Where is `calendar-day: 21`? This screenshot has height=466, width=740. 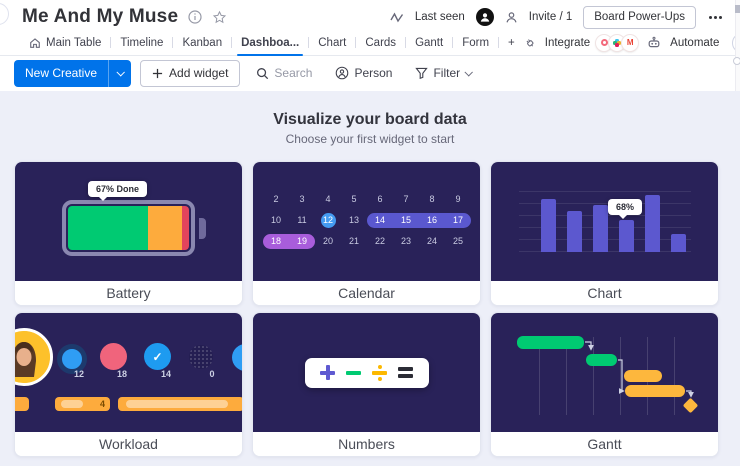 calendar-day: 21 is located at coordinates (353, 241).